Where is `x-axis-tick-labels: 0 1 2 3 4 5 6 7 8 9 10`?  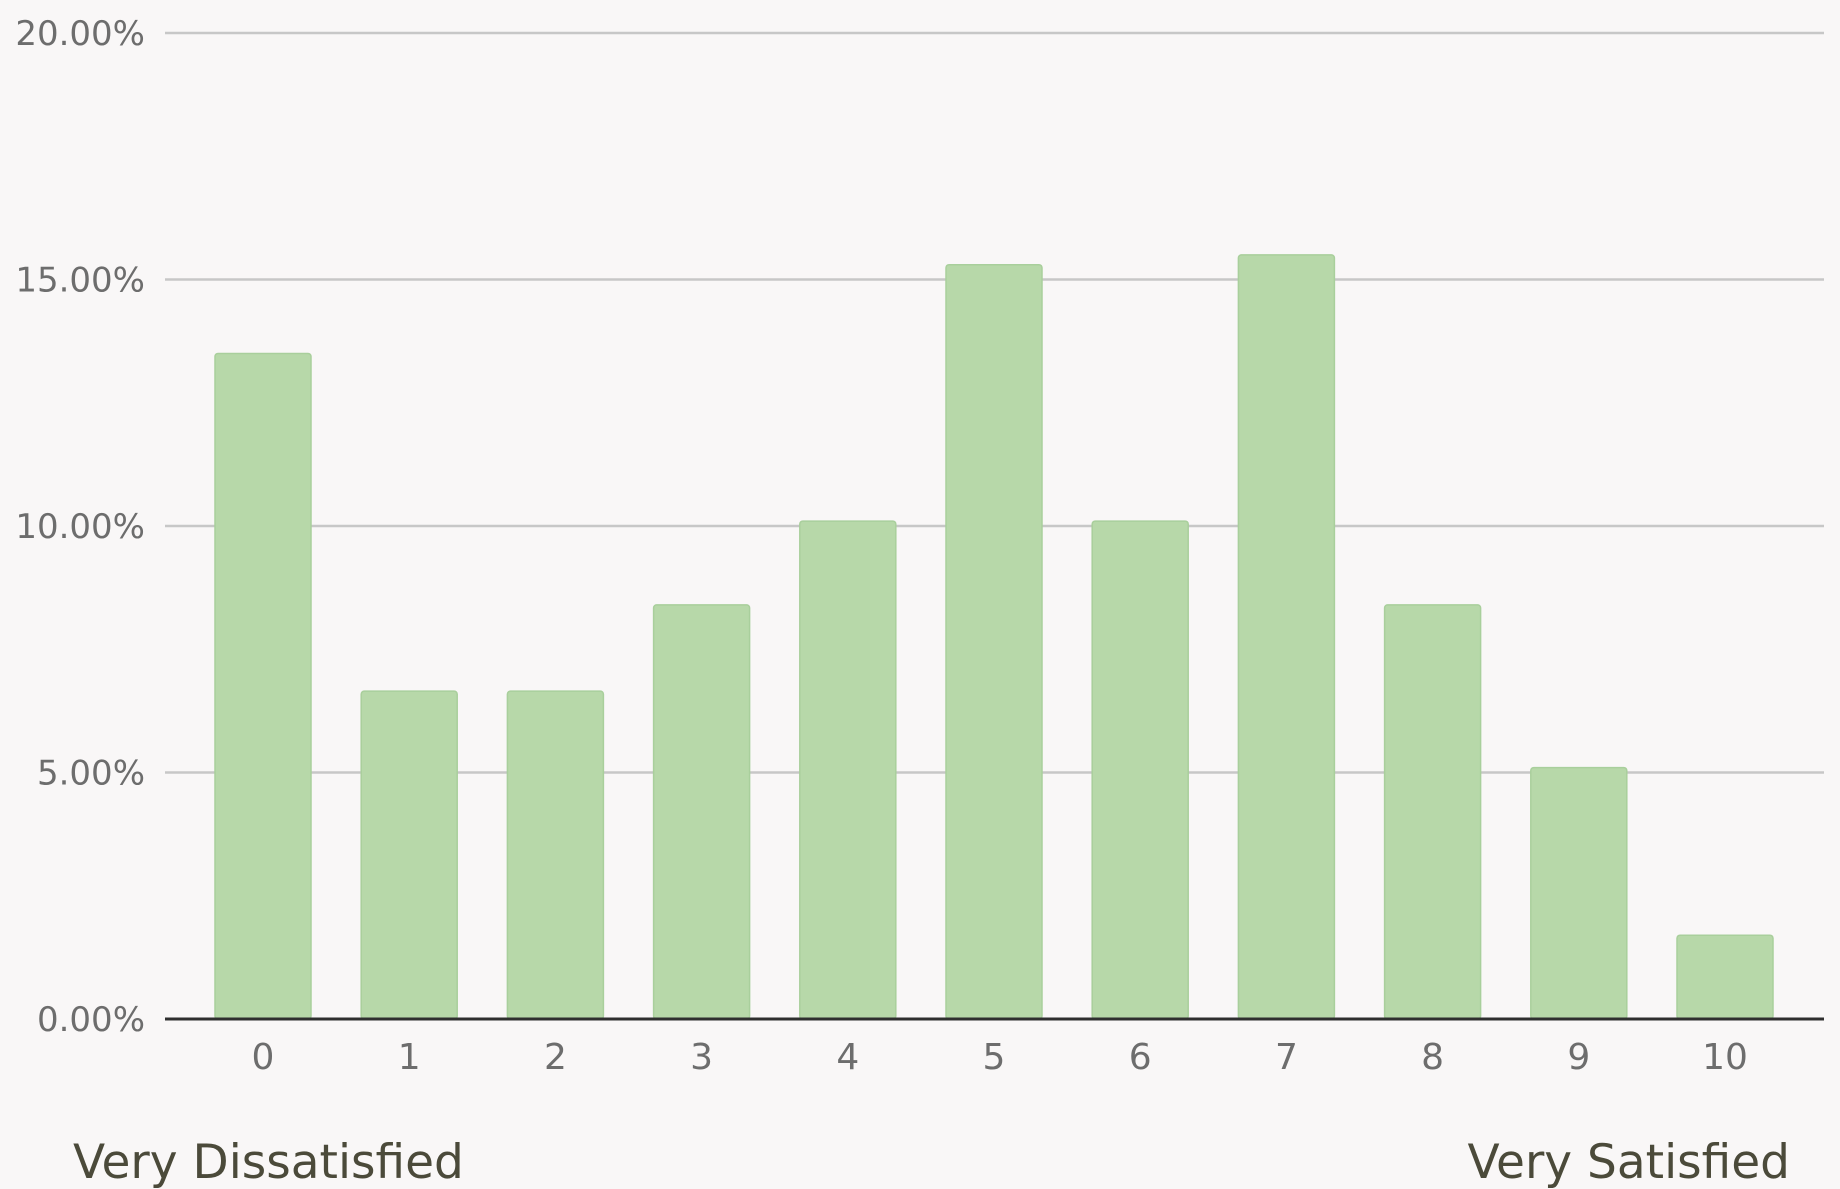 x-axis-tick-labels: 0 1 2 3 4 5 6 7 8 9 10 is located at coordinates (1000, 1057).